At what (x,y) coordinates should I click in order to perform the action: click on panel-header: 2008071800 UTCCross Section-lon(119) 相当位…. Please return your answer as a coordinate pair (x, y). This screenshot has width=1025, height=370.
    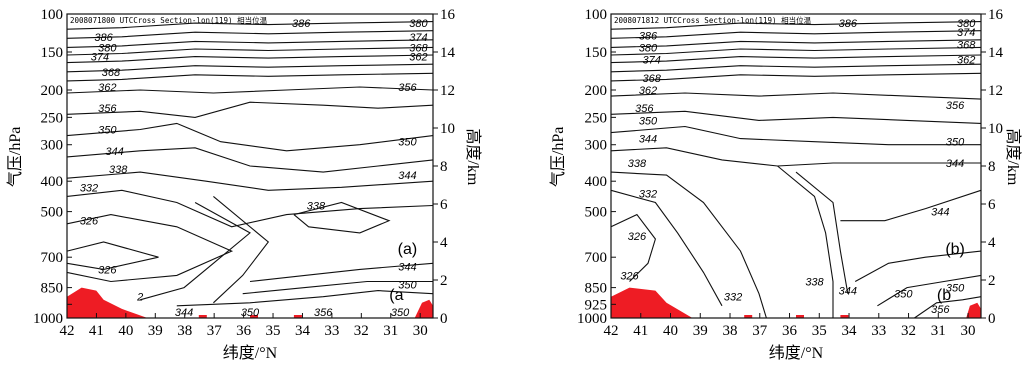
    Looking at the image, I should click on (169, 20).